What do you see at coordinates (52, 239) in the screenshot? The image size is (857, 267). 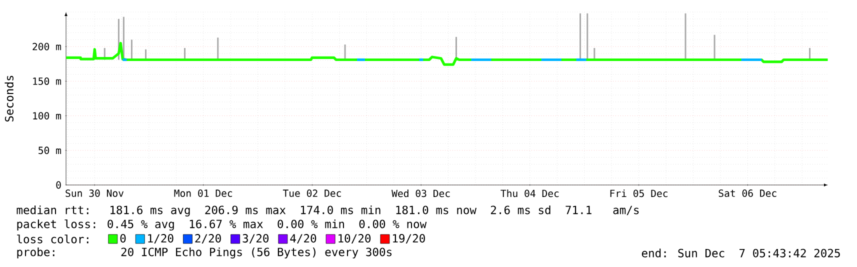 I see `legend-title: loss color:` at bounding box center [52, 239].